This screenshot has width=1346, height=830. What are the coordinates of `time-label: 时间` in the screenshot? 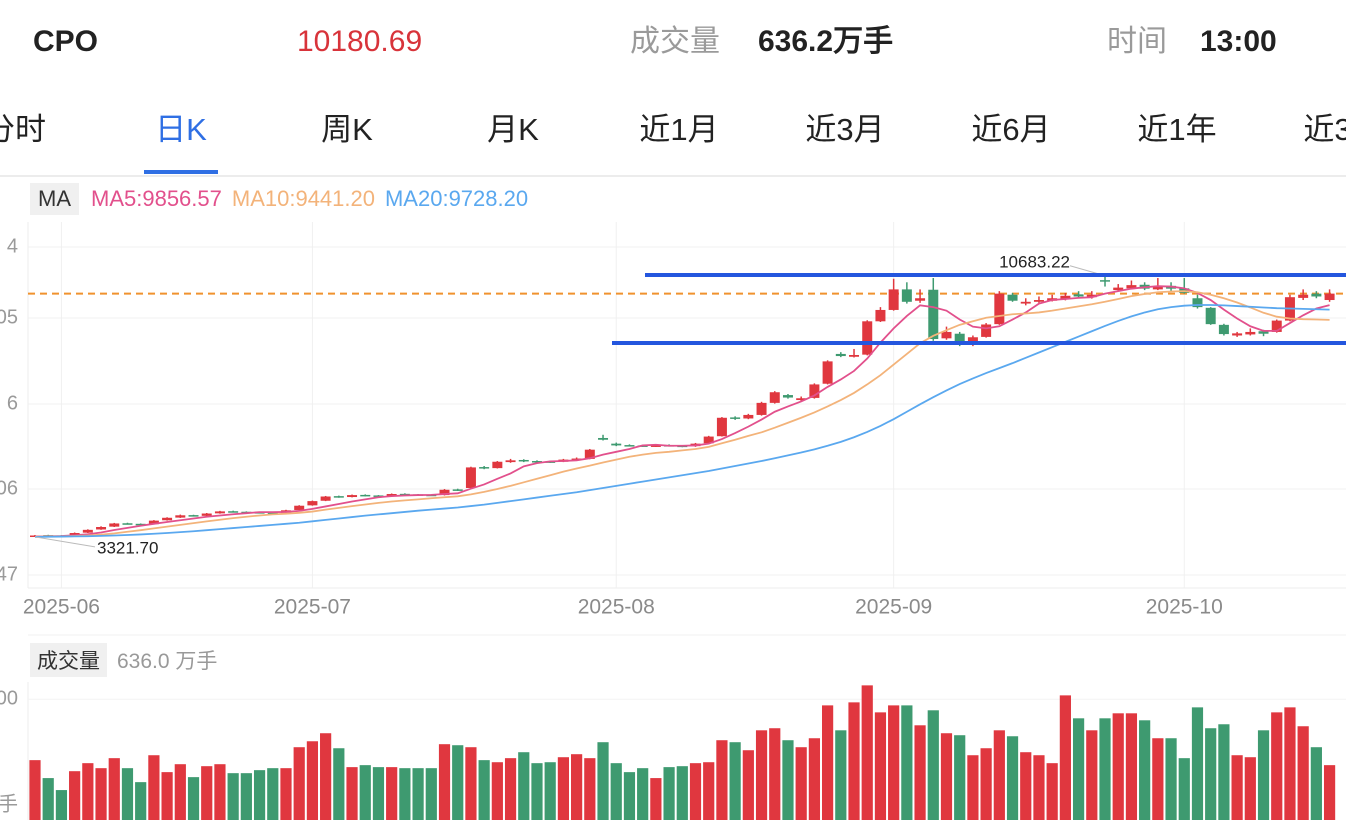 It's located at (1137, 41).